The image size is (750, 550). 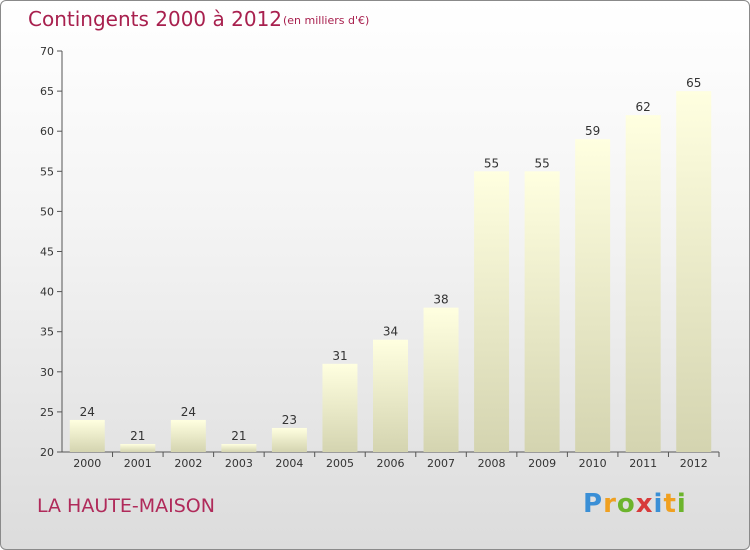 I want to click on x-tick-label: 2001, so click(x=138, y=463).